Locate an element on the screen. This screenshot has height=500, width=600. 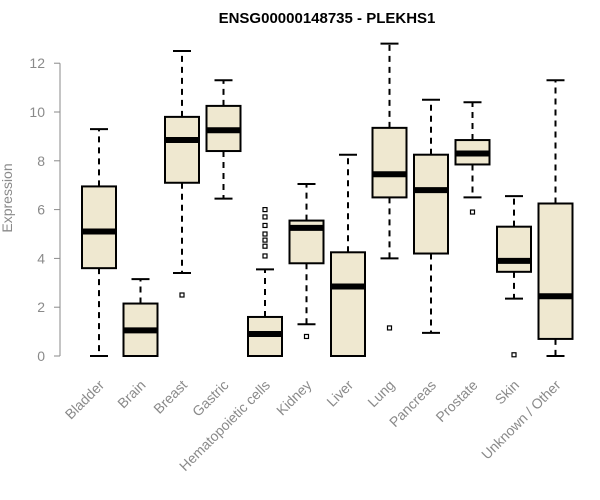
x-tick-label-kidney: Kidney is located at coordinates (294, 398).